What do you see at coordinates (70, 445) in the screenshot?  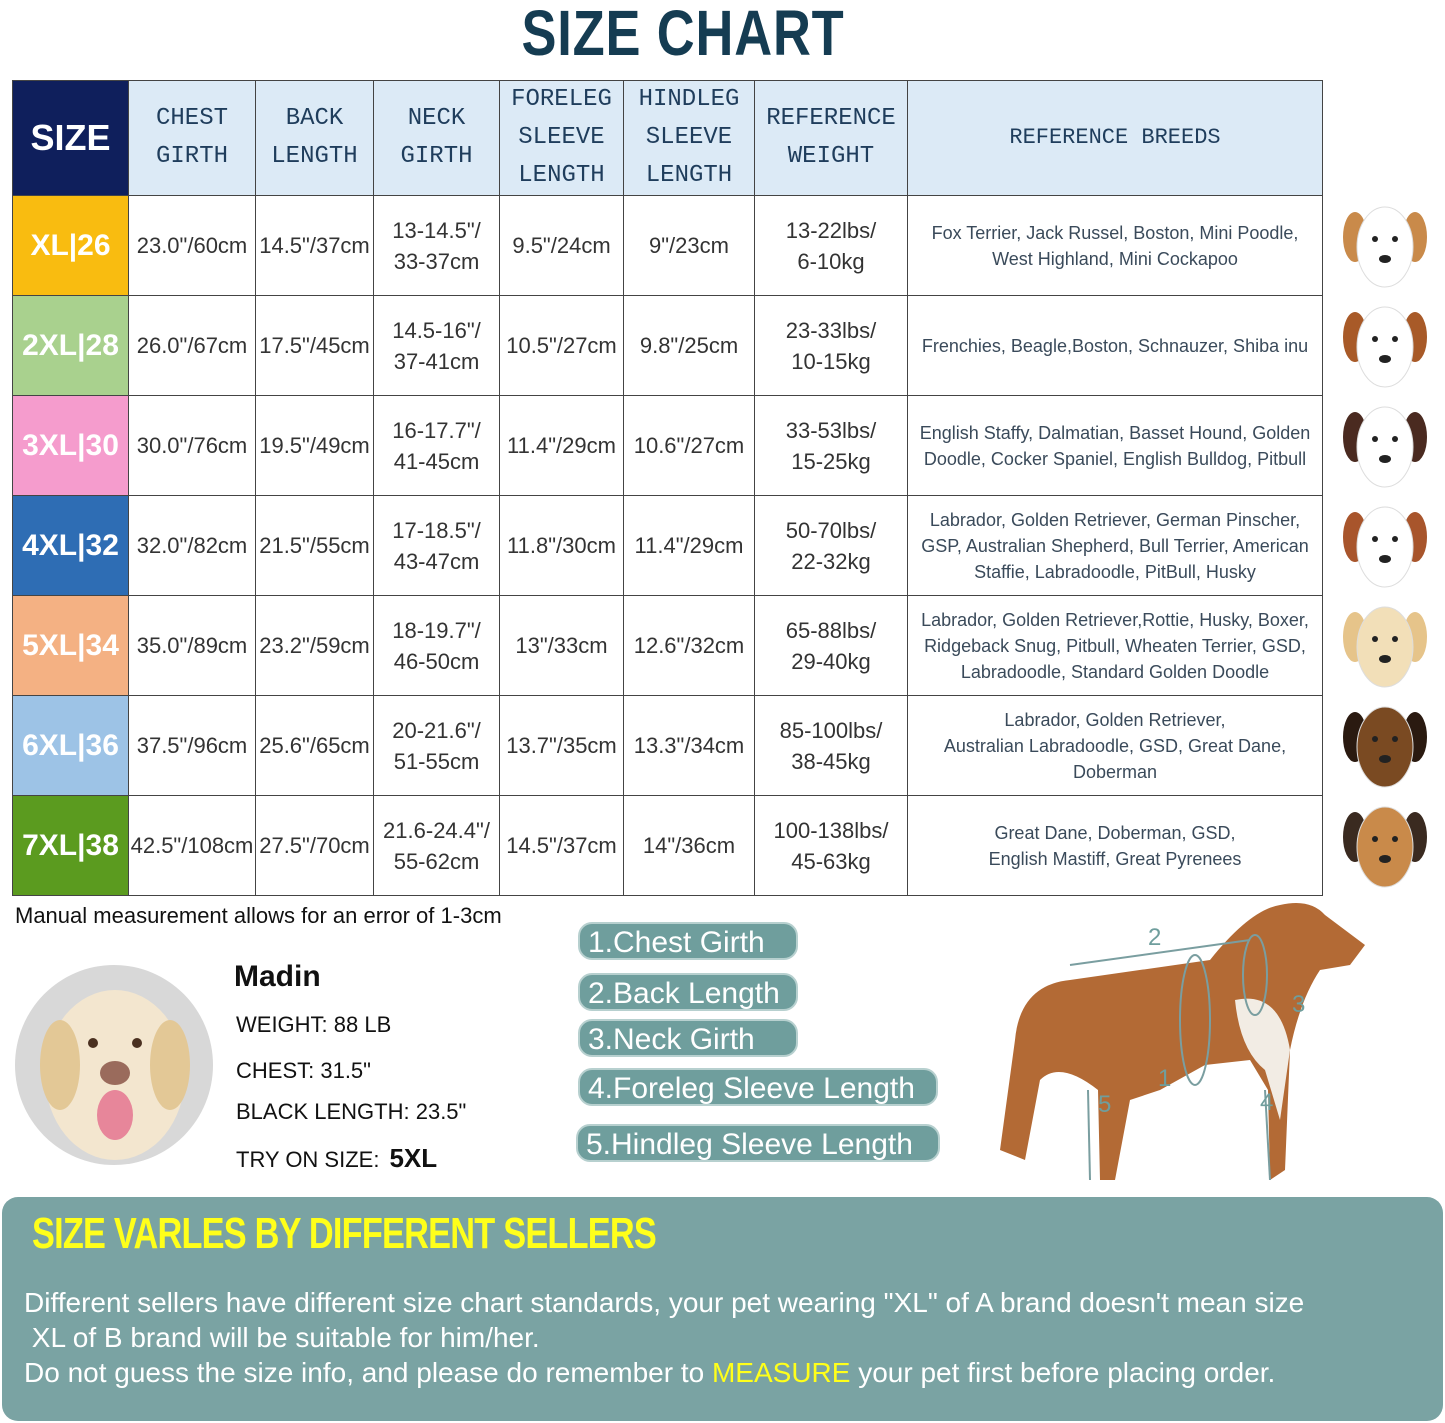 I see `size-cell: 3XL|30` at bounding box center [70, 445].